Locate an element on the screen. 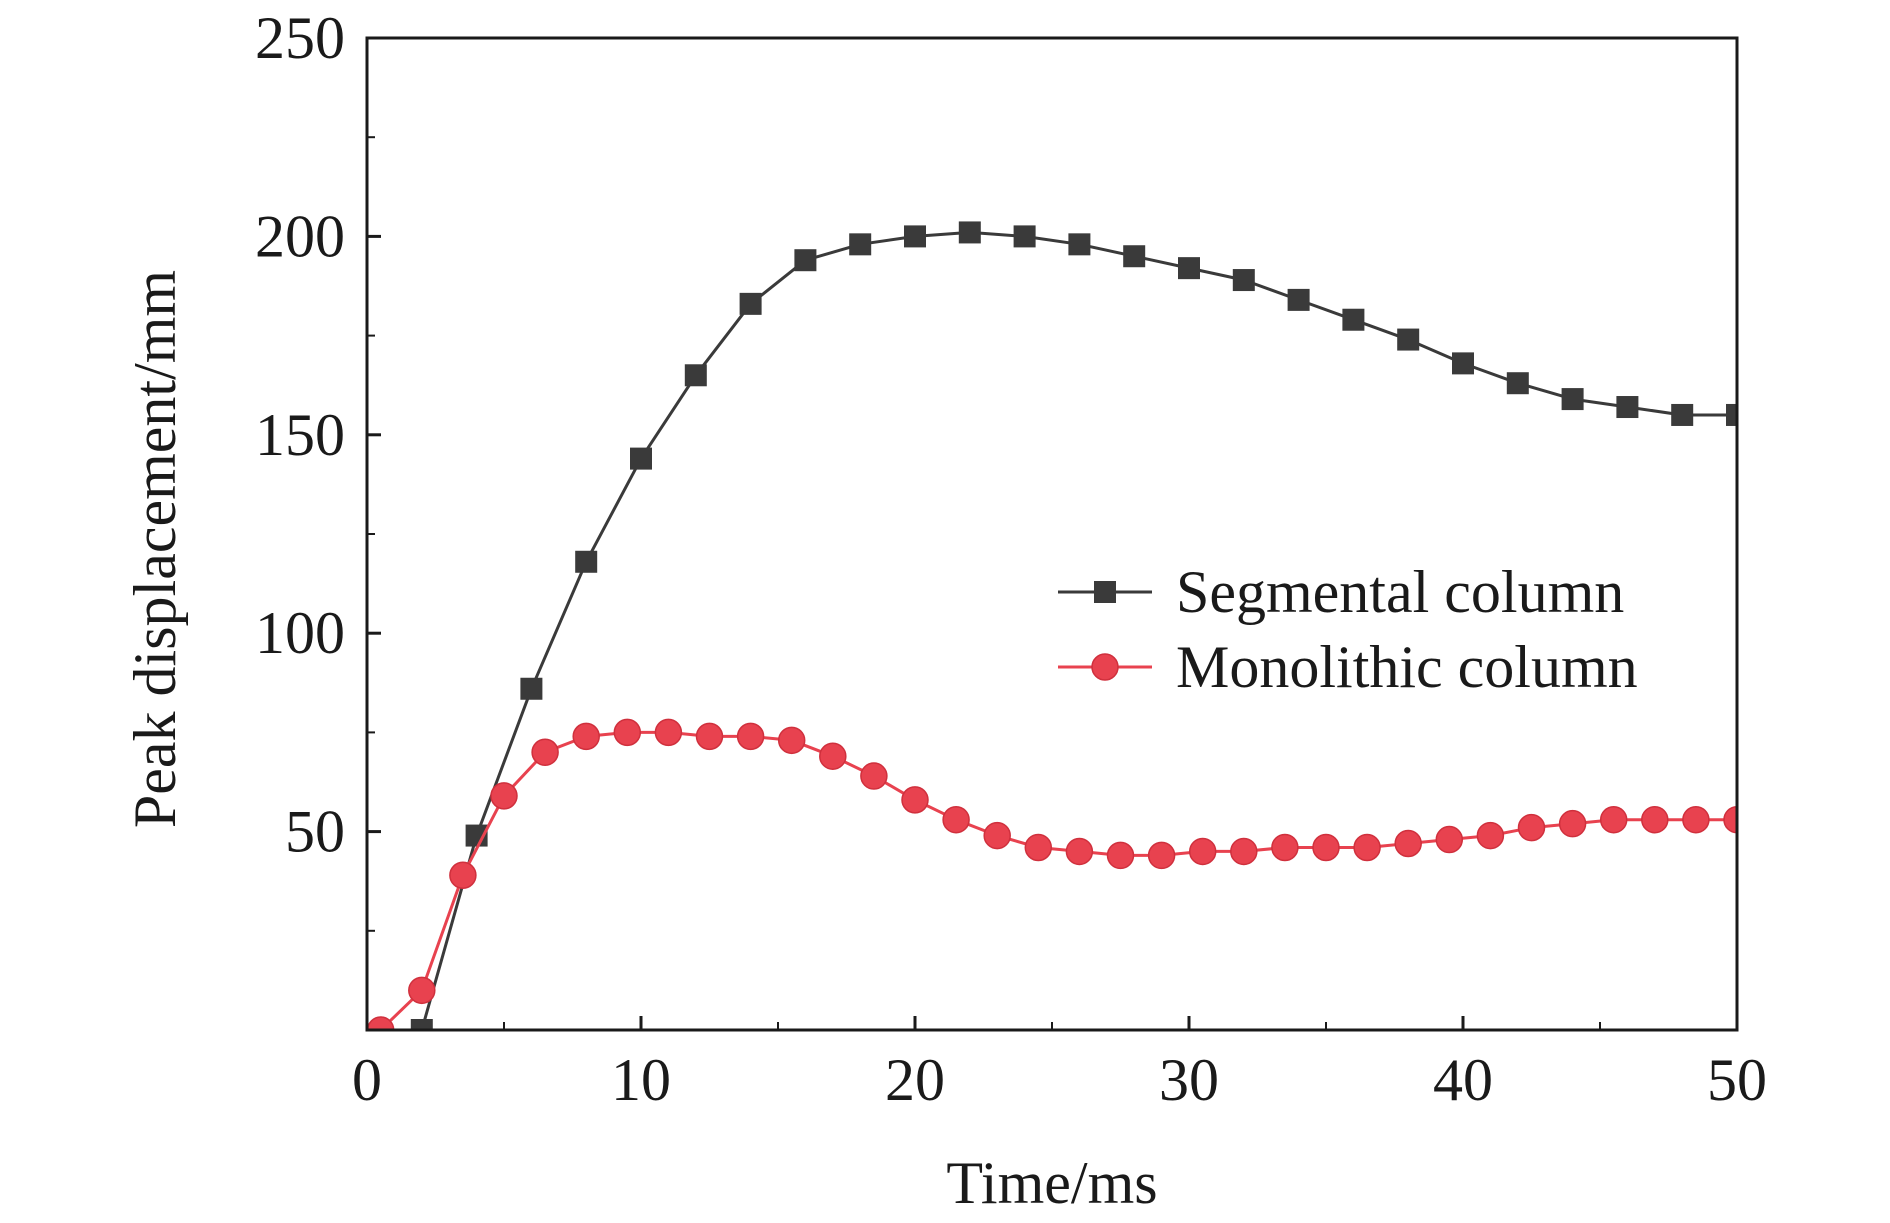 This screenshot has height=1223, width=1890. legend-label: Segmental column is located at coordinates (1400, 592).